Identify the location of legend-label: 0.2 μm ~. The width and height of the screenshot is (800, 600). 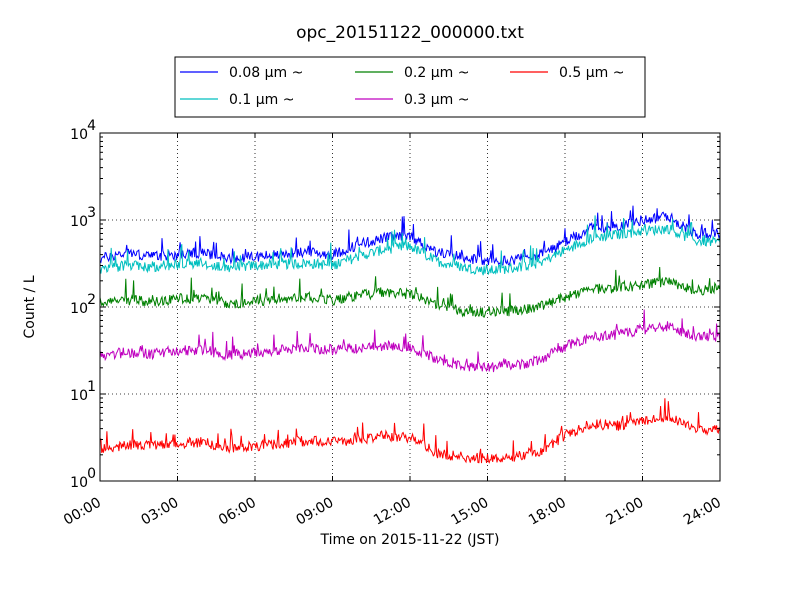
(436, 73).